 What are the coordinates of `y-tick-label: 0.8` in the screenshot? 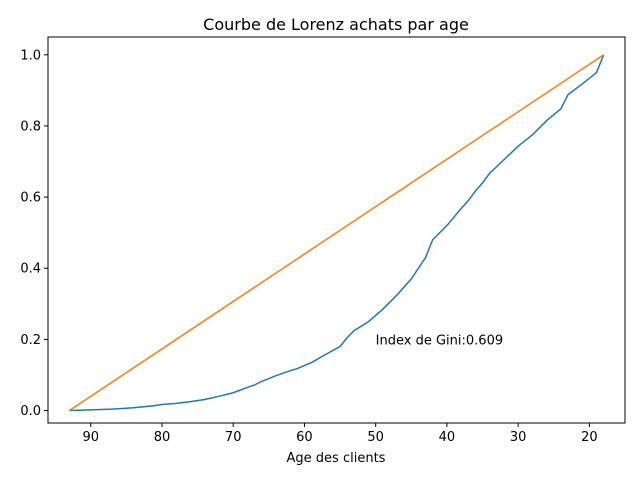 It's located at (30, 126).